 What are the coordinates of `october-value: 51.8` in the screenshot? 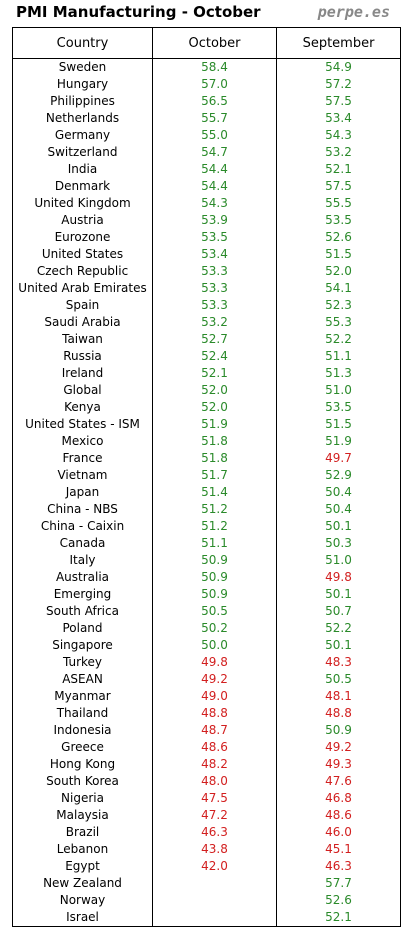 It's located at (214, 441).